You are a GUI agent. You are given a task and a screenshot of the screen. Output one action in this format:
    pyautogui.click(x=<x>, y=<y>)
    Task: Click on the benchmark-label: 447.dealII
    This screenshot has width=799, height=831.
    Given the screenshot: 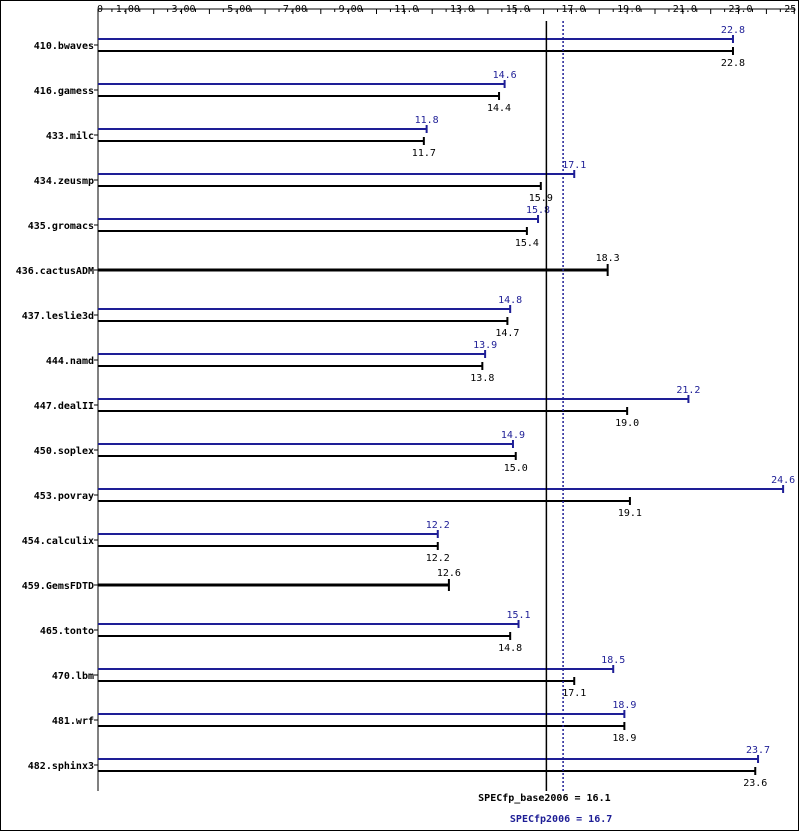 What is the action you would take?
    pyautogui.click(x=64, y=406)
    